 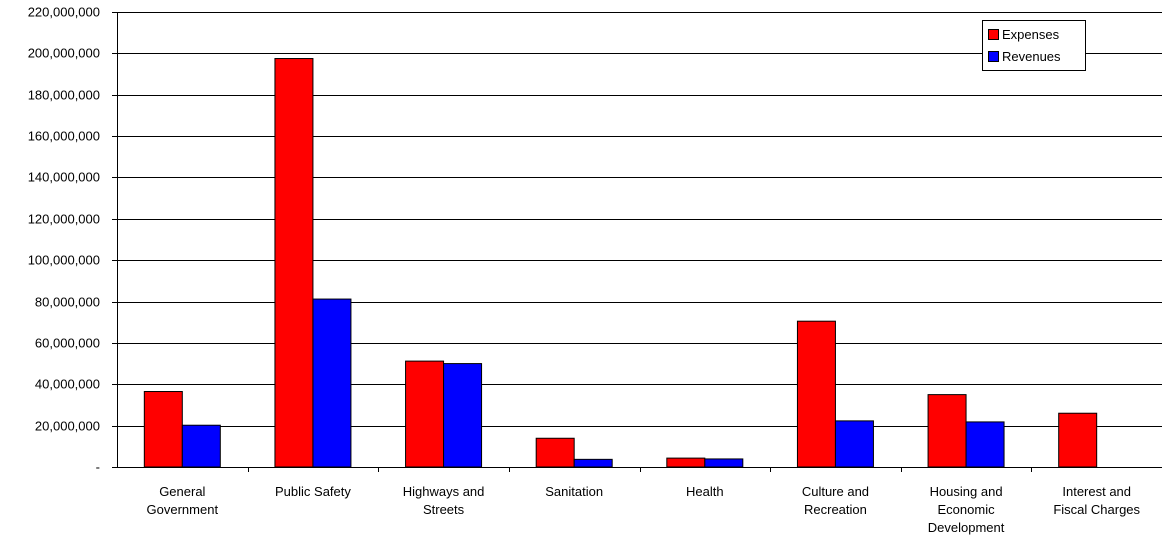 I want to click on x-category-label: Public Safety, so click(x=313, y=491).